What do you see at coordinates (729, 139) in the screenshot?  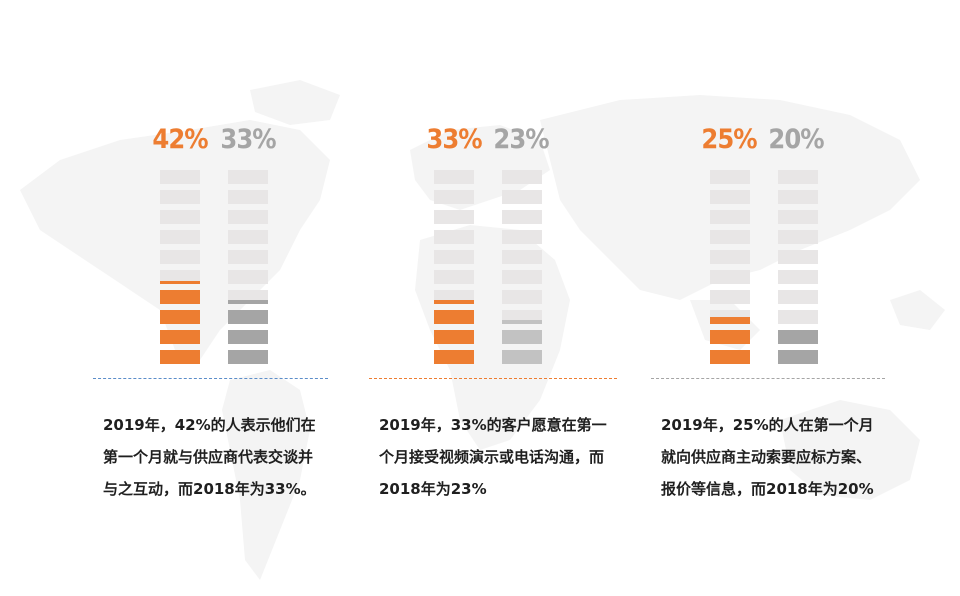 I see `pct-label-2019: 25%` at bounding box center [729, 139].